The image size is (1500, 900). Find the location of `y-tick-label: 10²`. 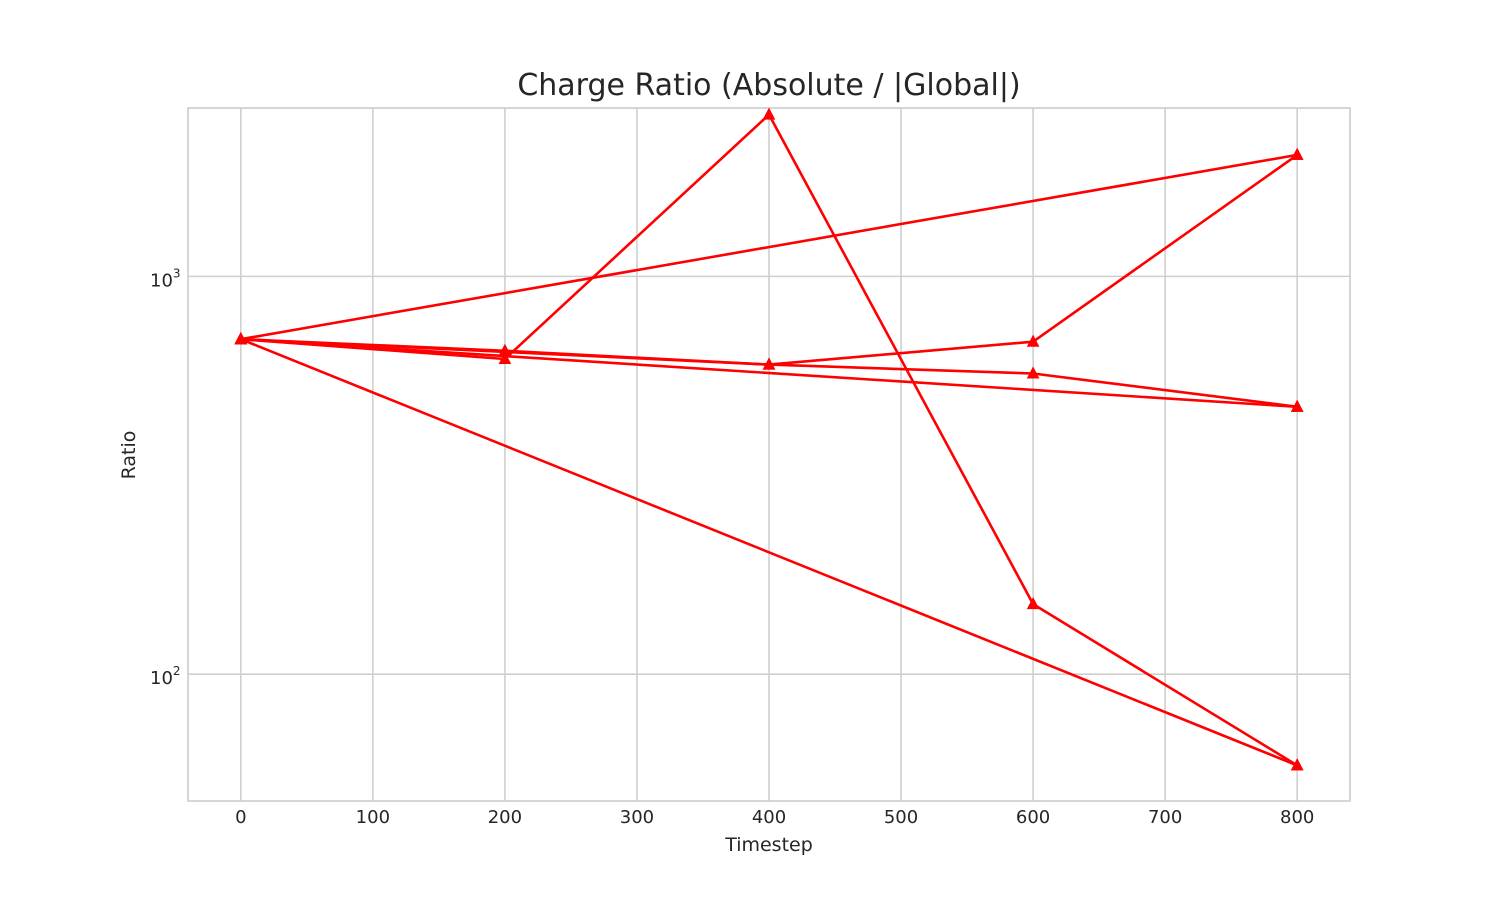

y-tick-label: 10² is located at coordinates (165, 676).